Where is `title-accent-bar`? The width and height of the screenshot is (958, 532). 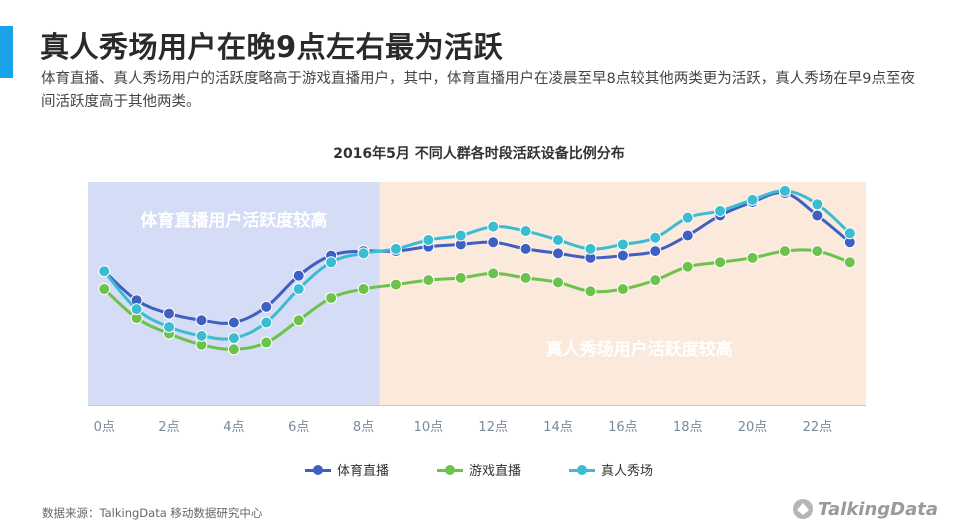 title-accent-bar is located at coordinates (6, 52).